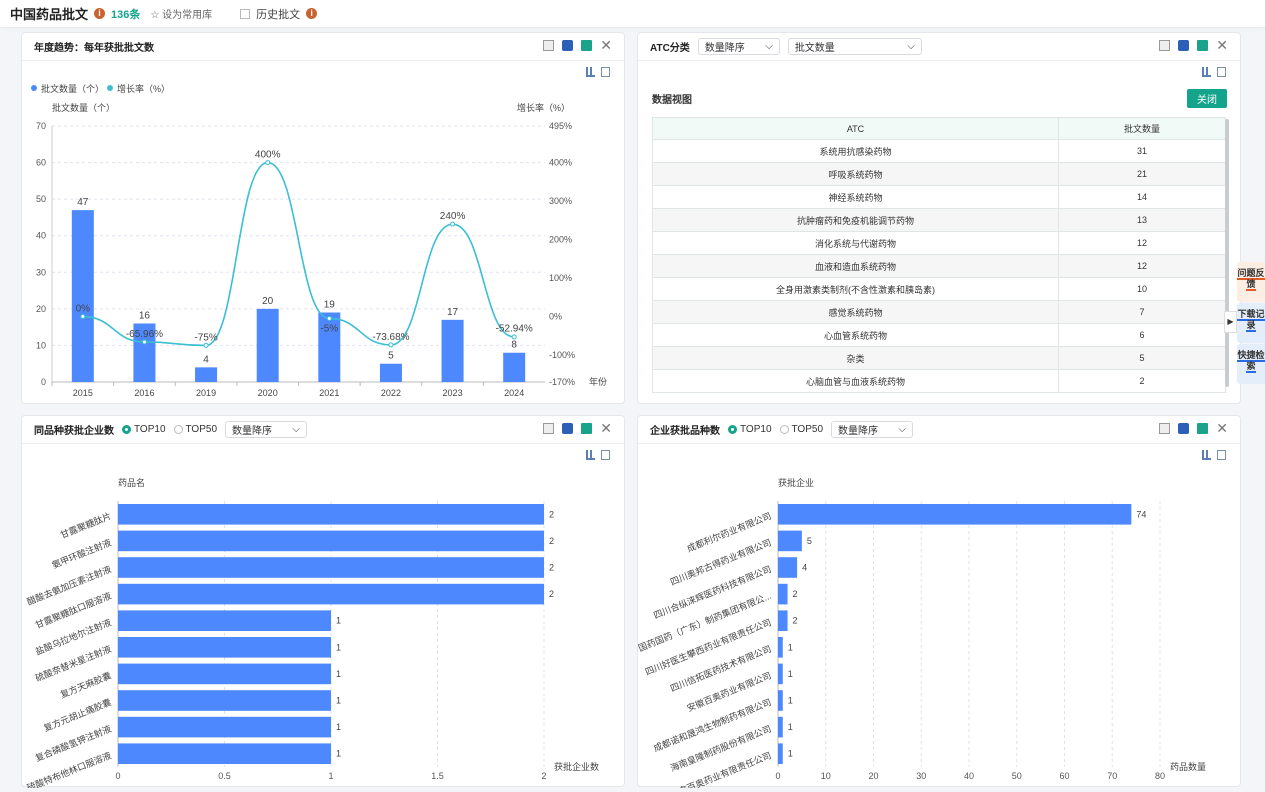 This screenshot has width=1265, height=792. I want to click on x-tick-label: 2, so click(543, 776).